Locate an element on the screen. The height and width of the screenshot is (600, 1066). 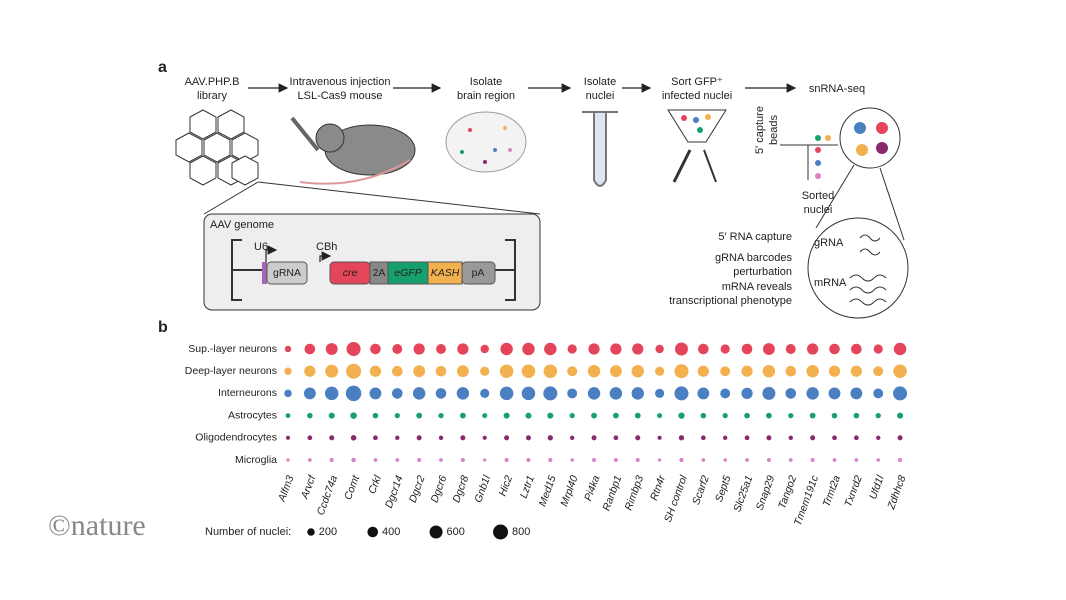
segment-label: cre is located at coordinates (350, 273).